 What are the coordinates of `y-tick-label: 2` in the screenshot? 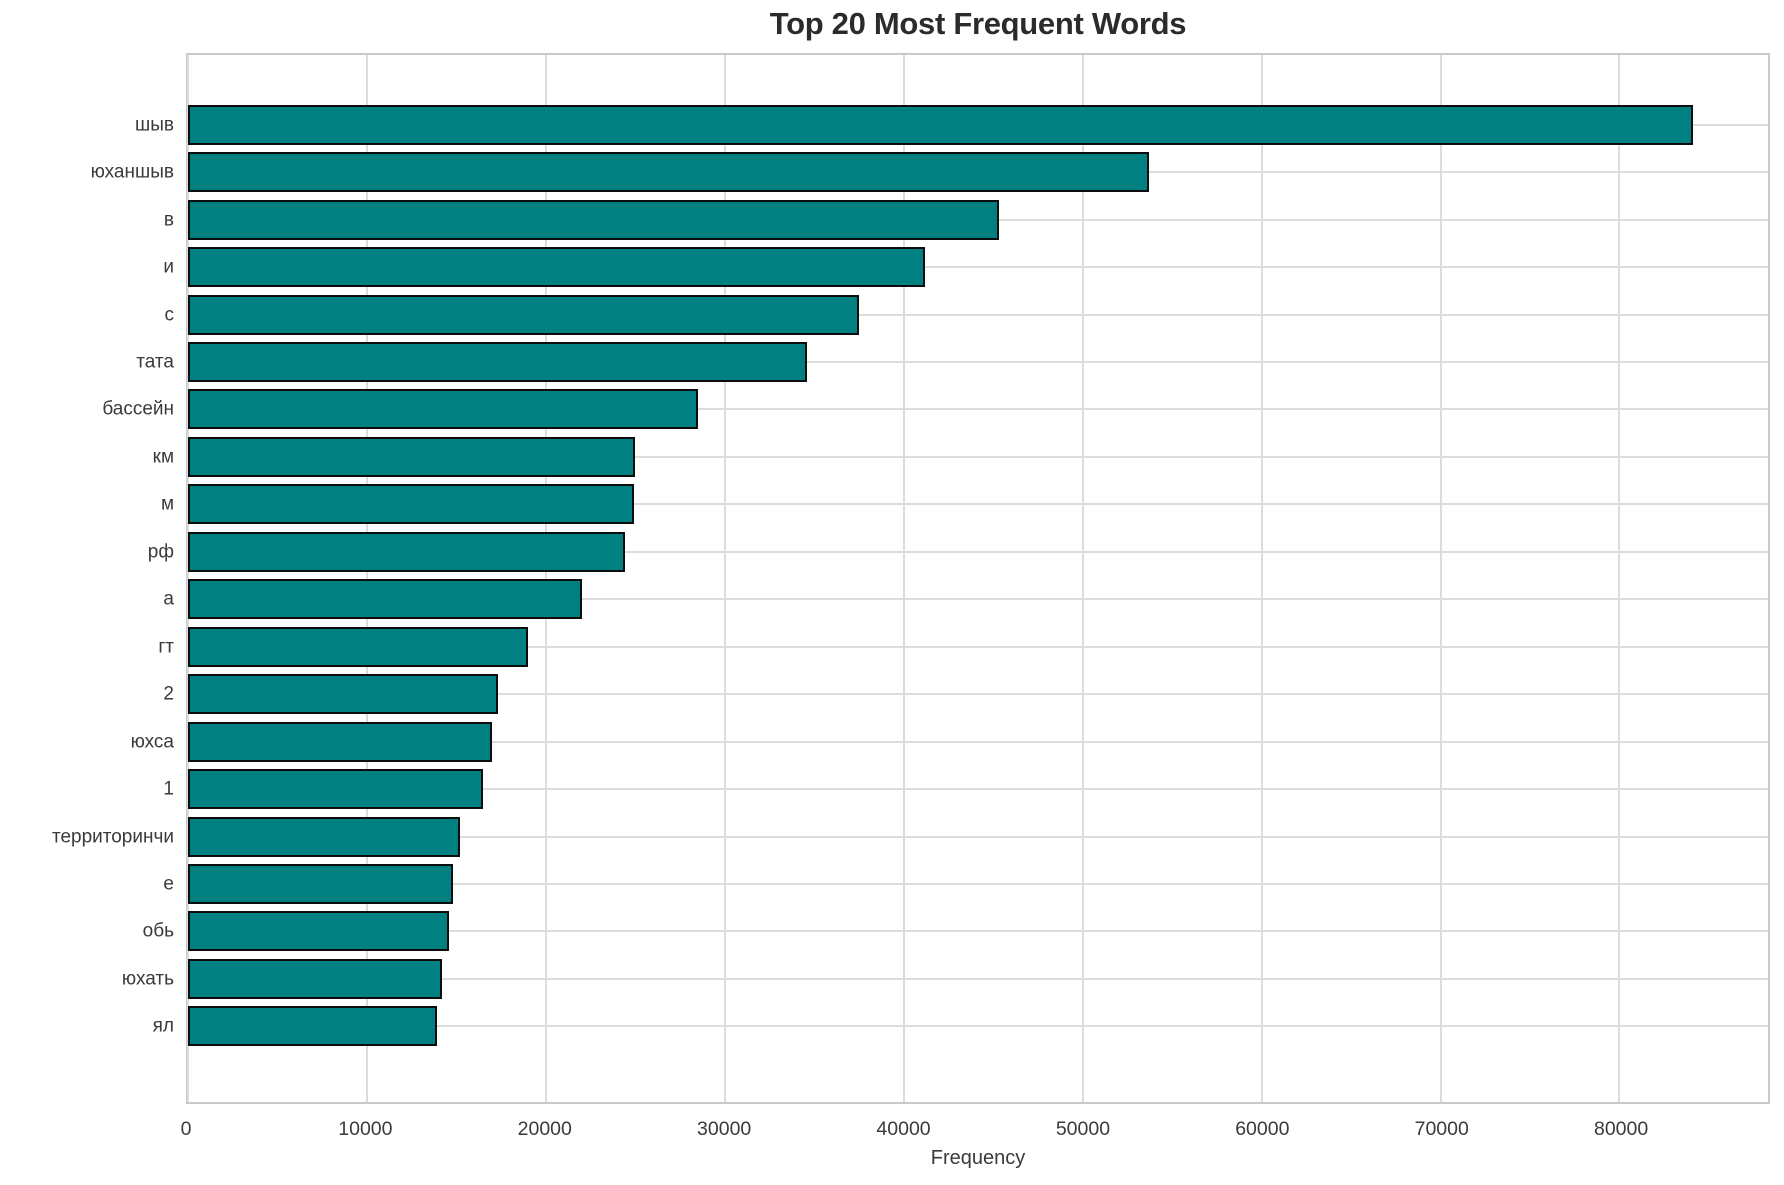 It's located at (168, 694).